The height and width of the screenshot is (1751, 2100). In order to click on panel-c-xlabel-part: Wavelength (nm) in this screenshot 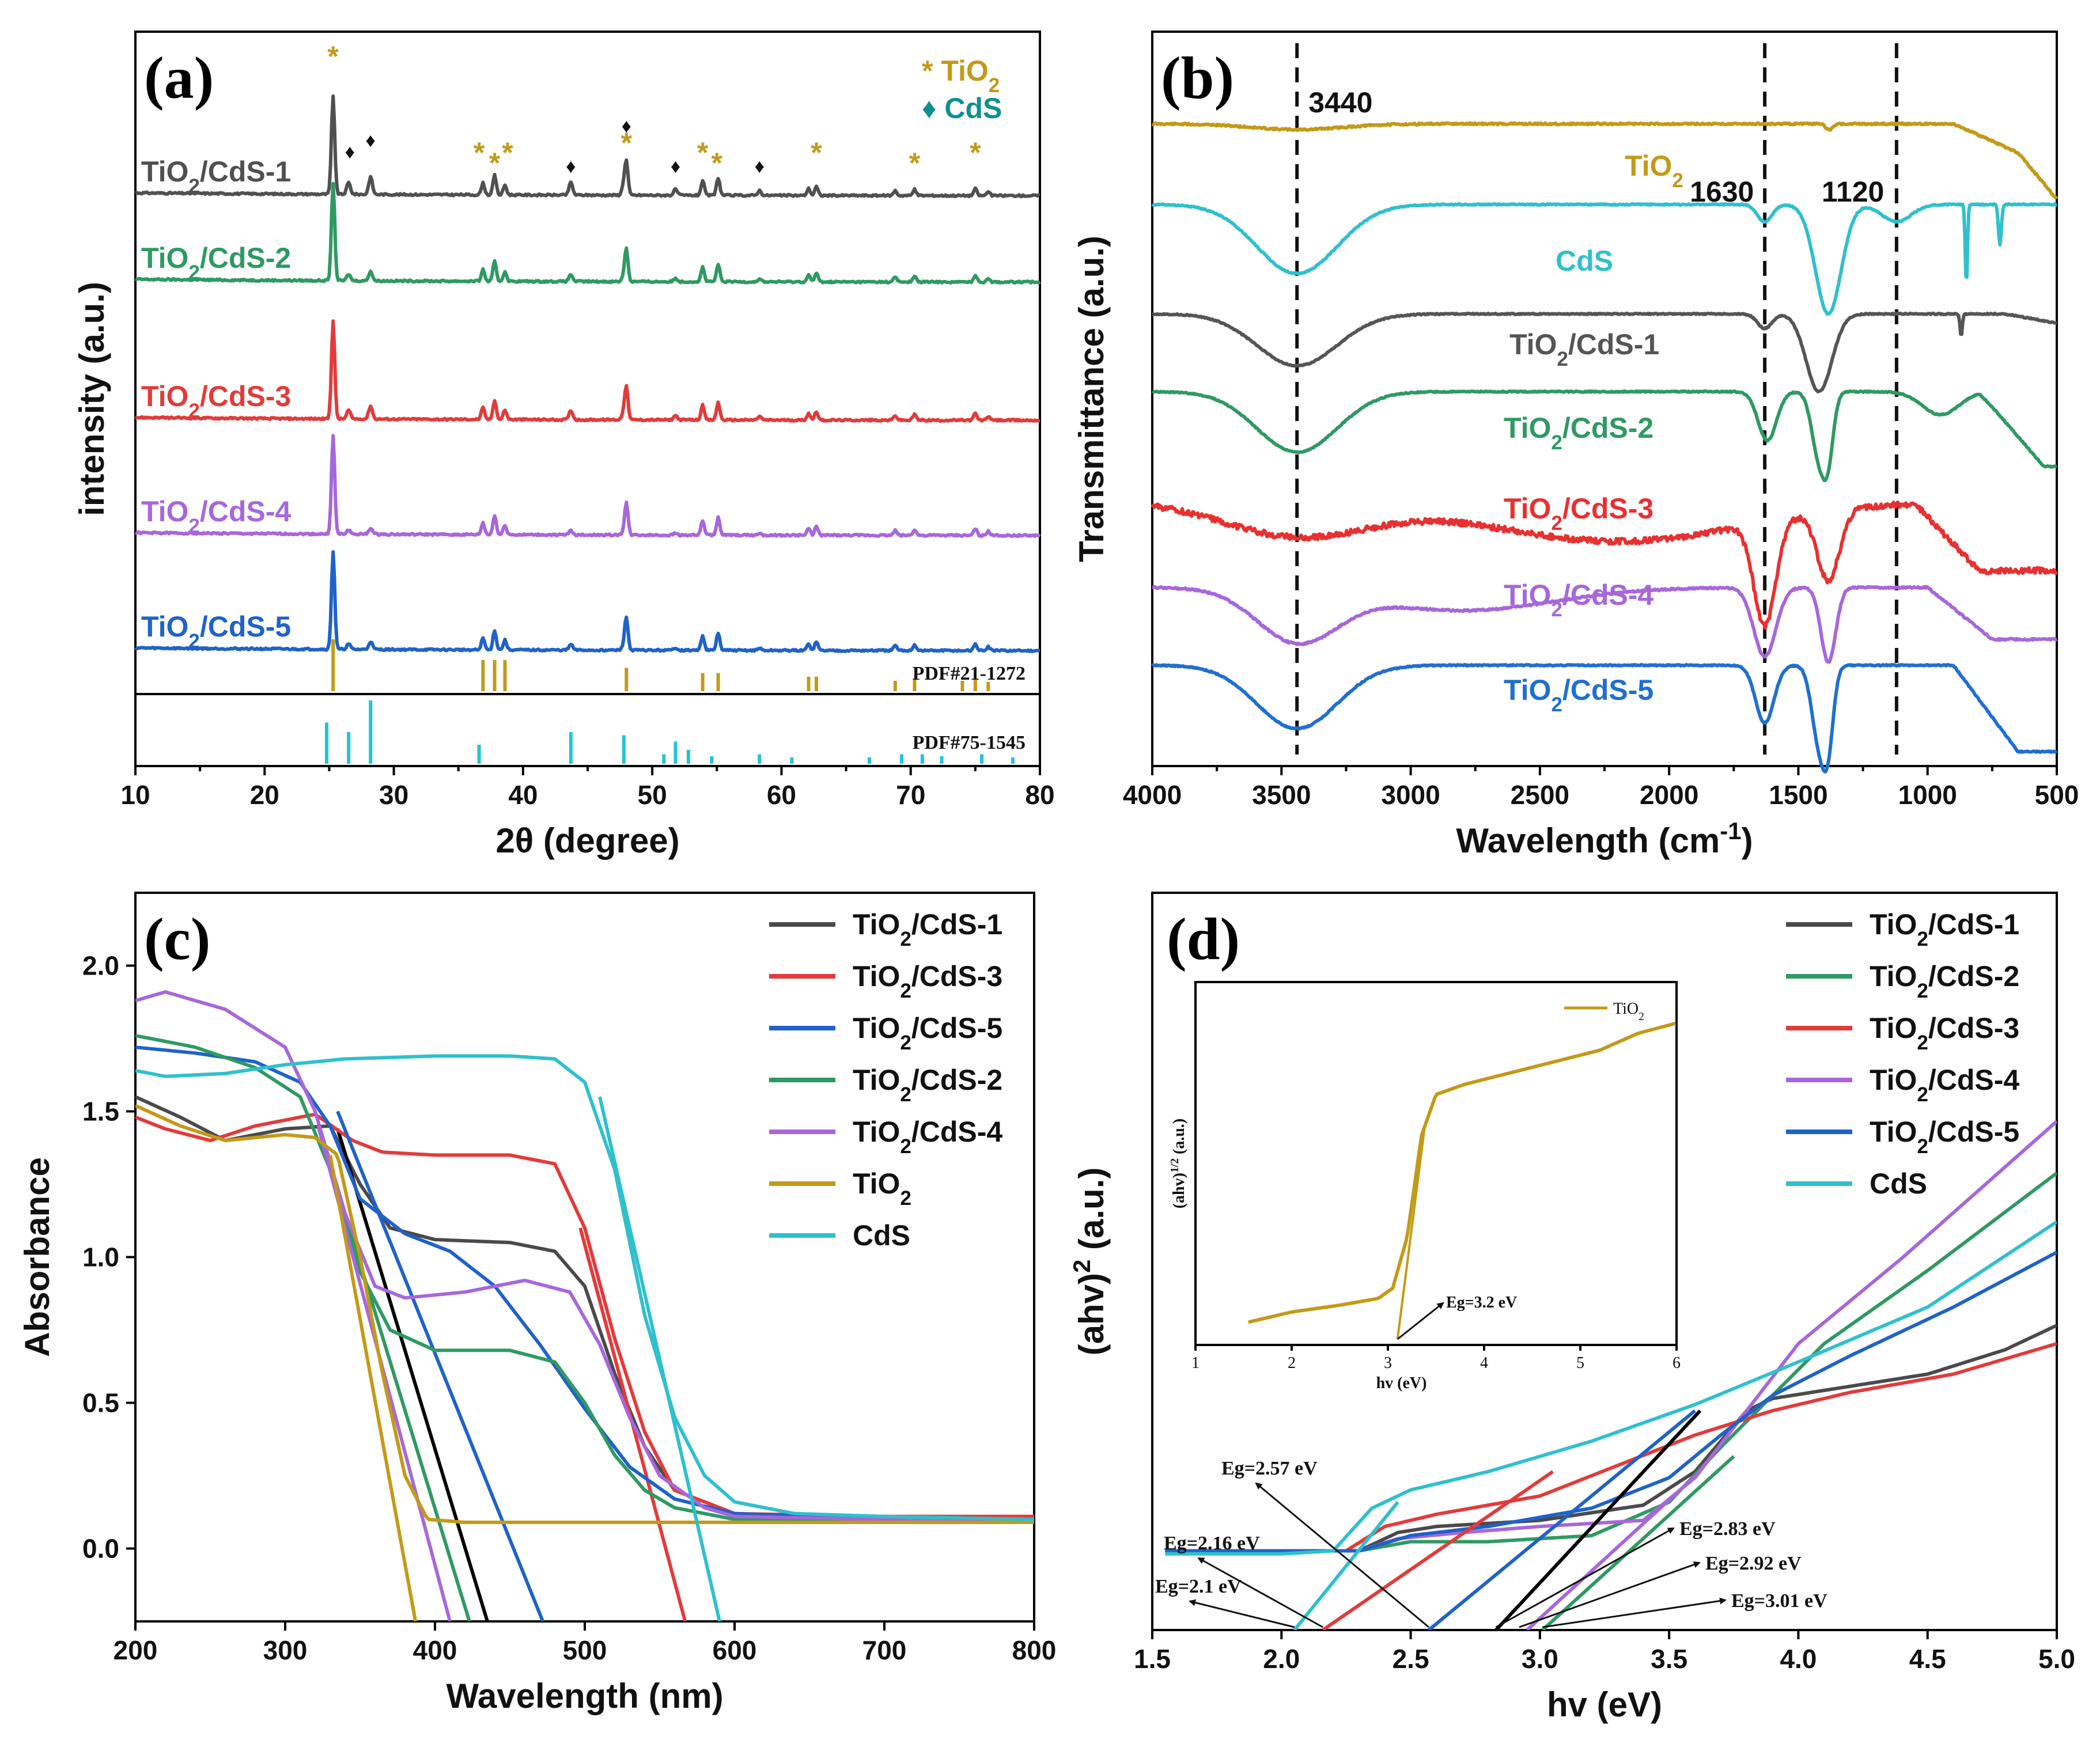, I will do `click(584, 1696)`.